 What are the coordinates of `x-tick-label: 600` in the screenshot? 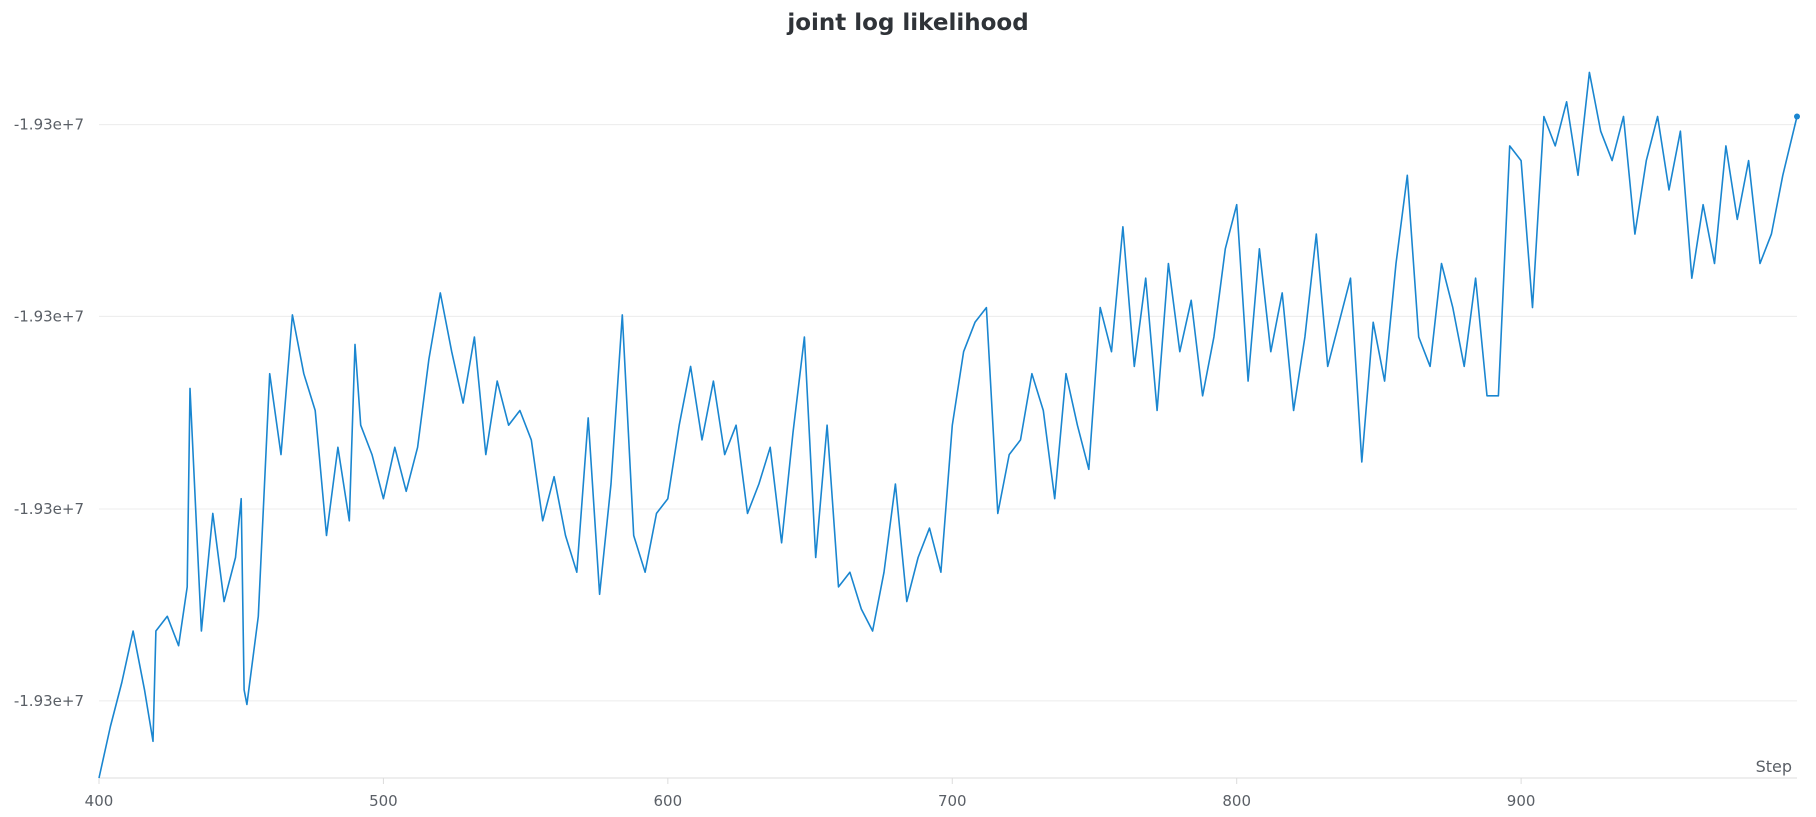 It's located at (668, 801).